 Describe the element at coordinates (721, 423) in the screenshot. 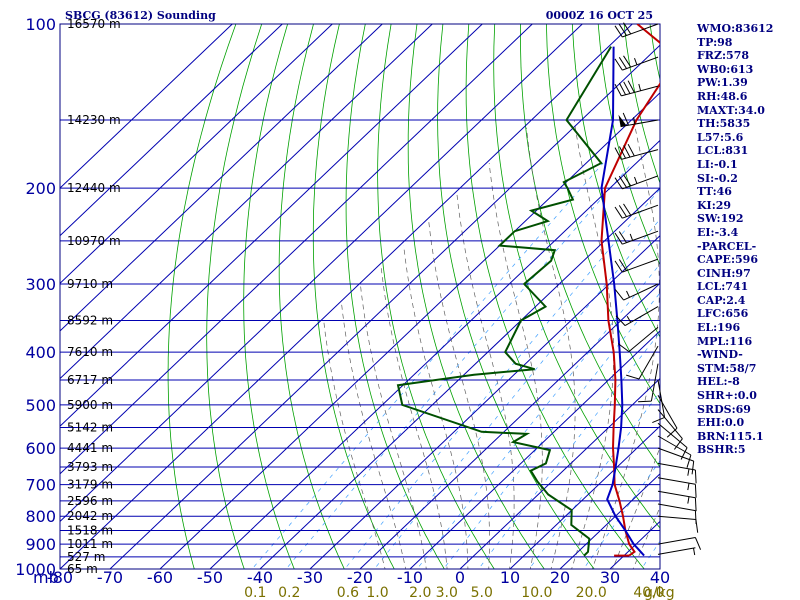

I see `index-value: EHI:0.0` at that location.